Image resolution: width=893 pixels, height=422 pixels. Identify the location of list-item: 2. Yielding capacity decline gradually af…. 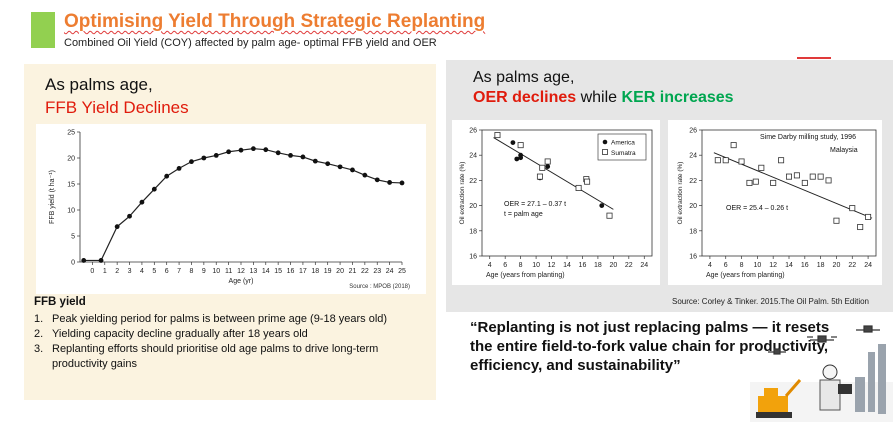
(171, 334).